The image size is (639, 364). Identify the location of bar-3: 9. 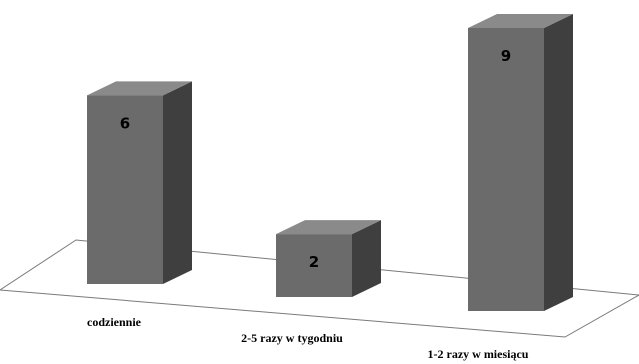
(520, 162).